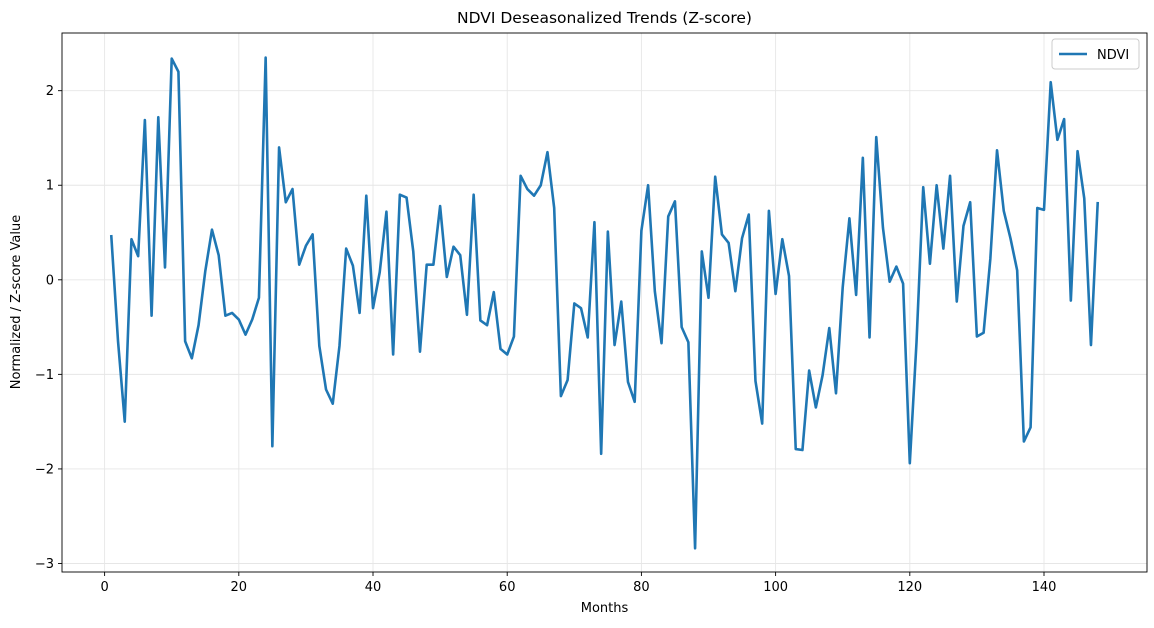  Describe the element at coordinates (578, 583) in the screenshot. I see `x-axis-ticks: 0 20 40 60 80 100 120 140` at that location.